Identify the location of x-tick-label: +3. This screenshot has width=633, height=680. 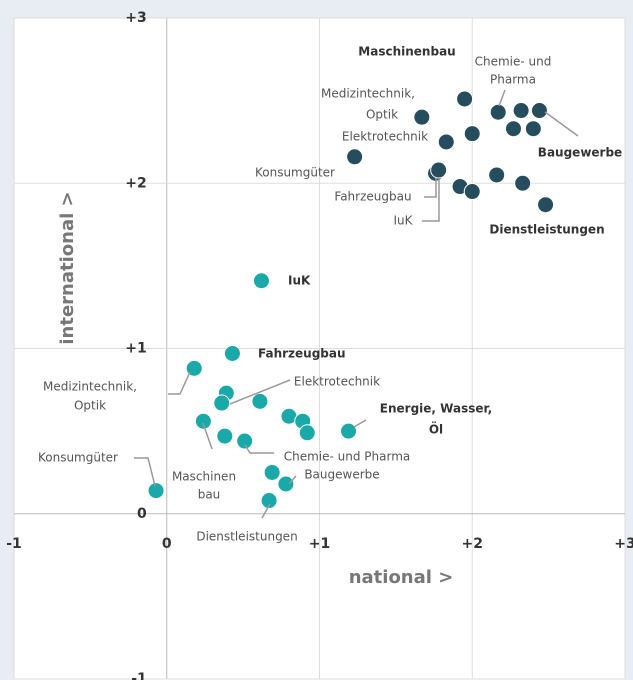
(623, 544).